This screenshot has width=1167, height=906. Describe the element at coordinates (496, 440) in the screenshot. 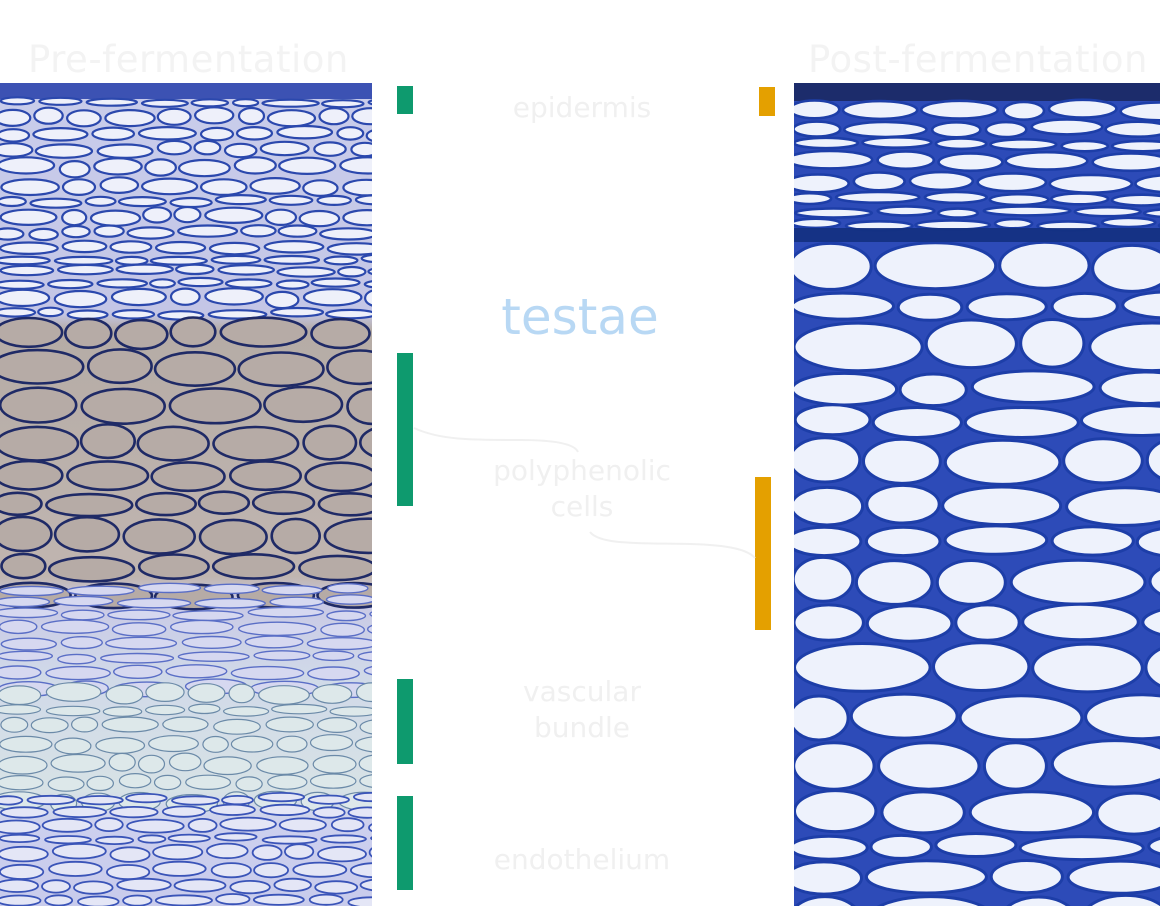

I see `polyphenolic-pre-leader` at that location.